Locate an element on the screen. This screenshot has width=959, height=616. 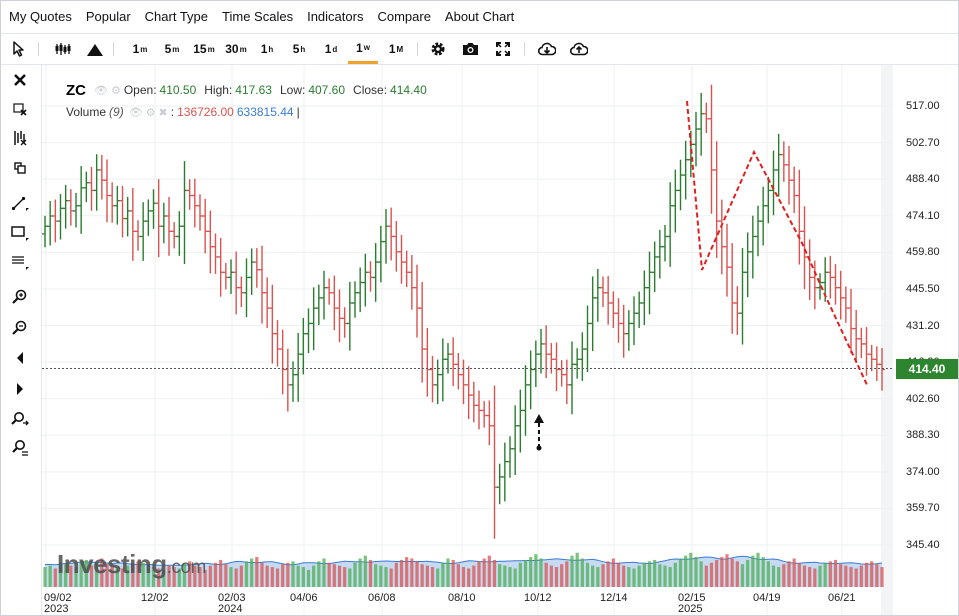
fullscreen-icon is located at coordinates (503, 49).